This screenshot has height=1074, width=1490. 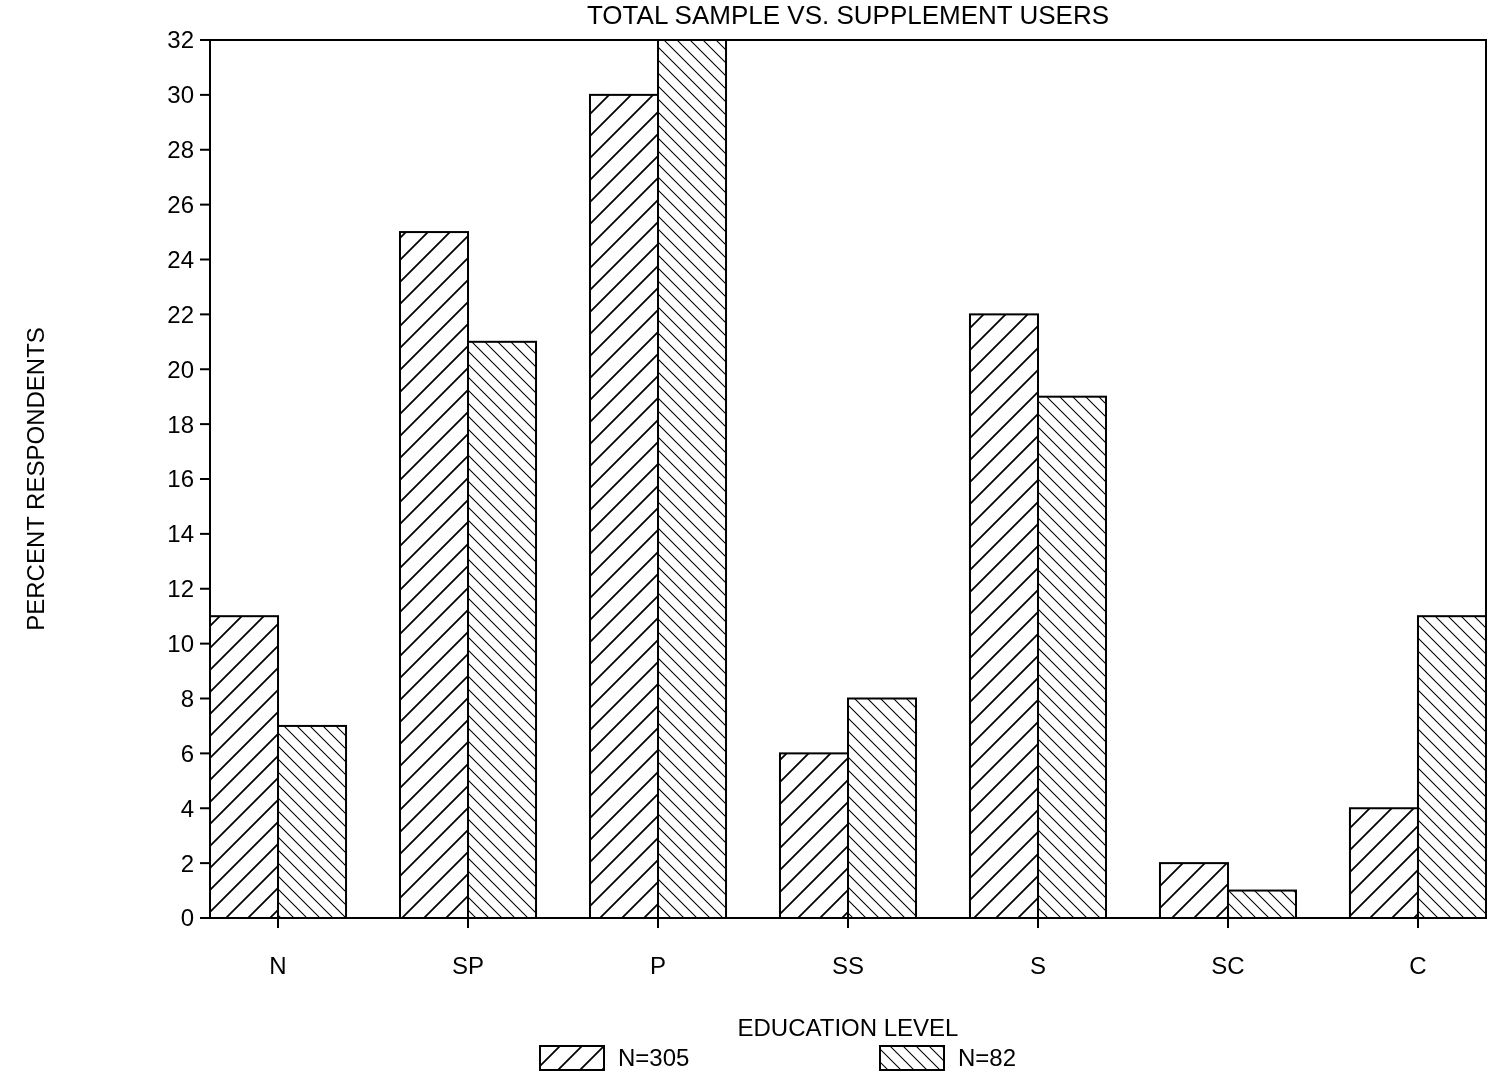 I want to click on y-tick-label: 6, so click(x=187, y=753).